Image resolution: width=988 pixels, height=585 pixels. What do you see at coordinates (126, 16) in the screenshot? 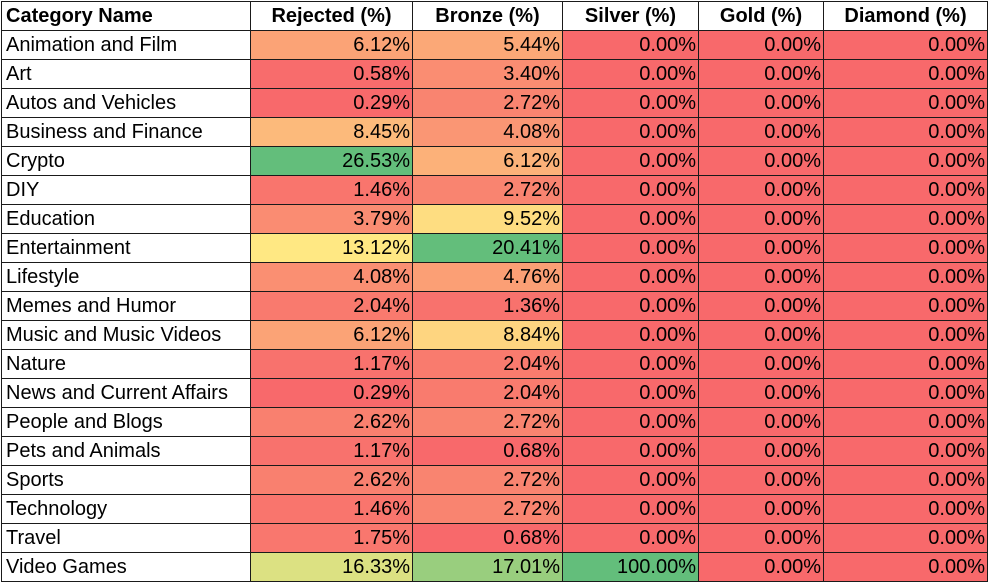
I see `column-header: Category Name` at bounding box center [126, 16].